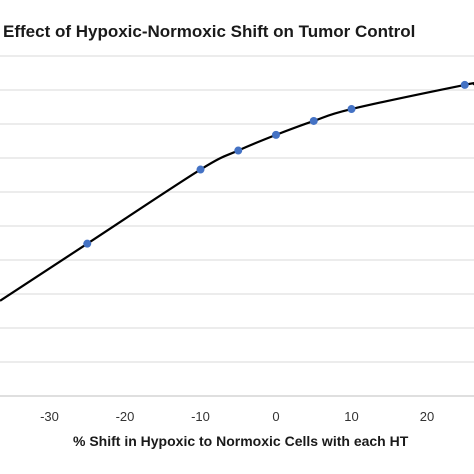 The height and width of the screenshot is (474, 474). Describe the element at coordinates (125, 416) in the screenshot. I see `x-tick-label: -20` at that location.